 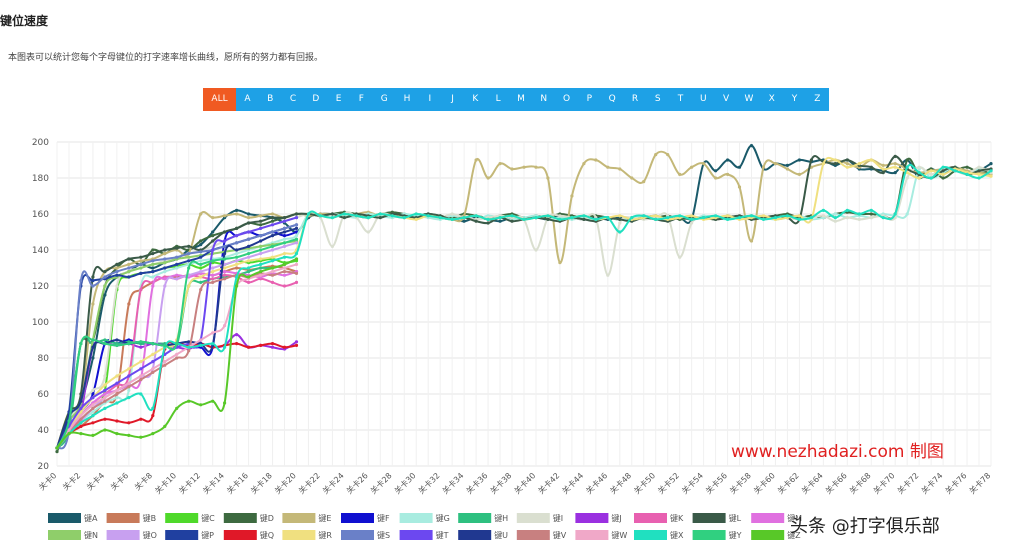 I want to click on key-filter-s: S, so click(x=658, y=99).